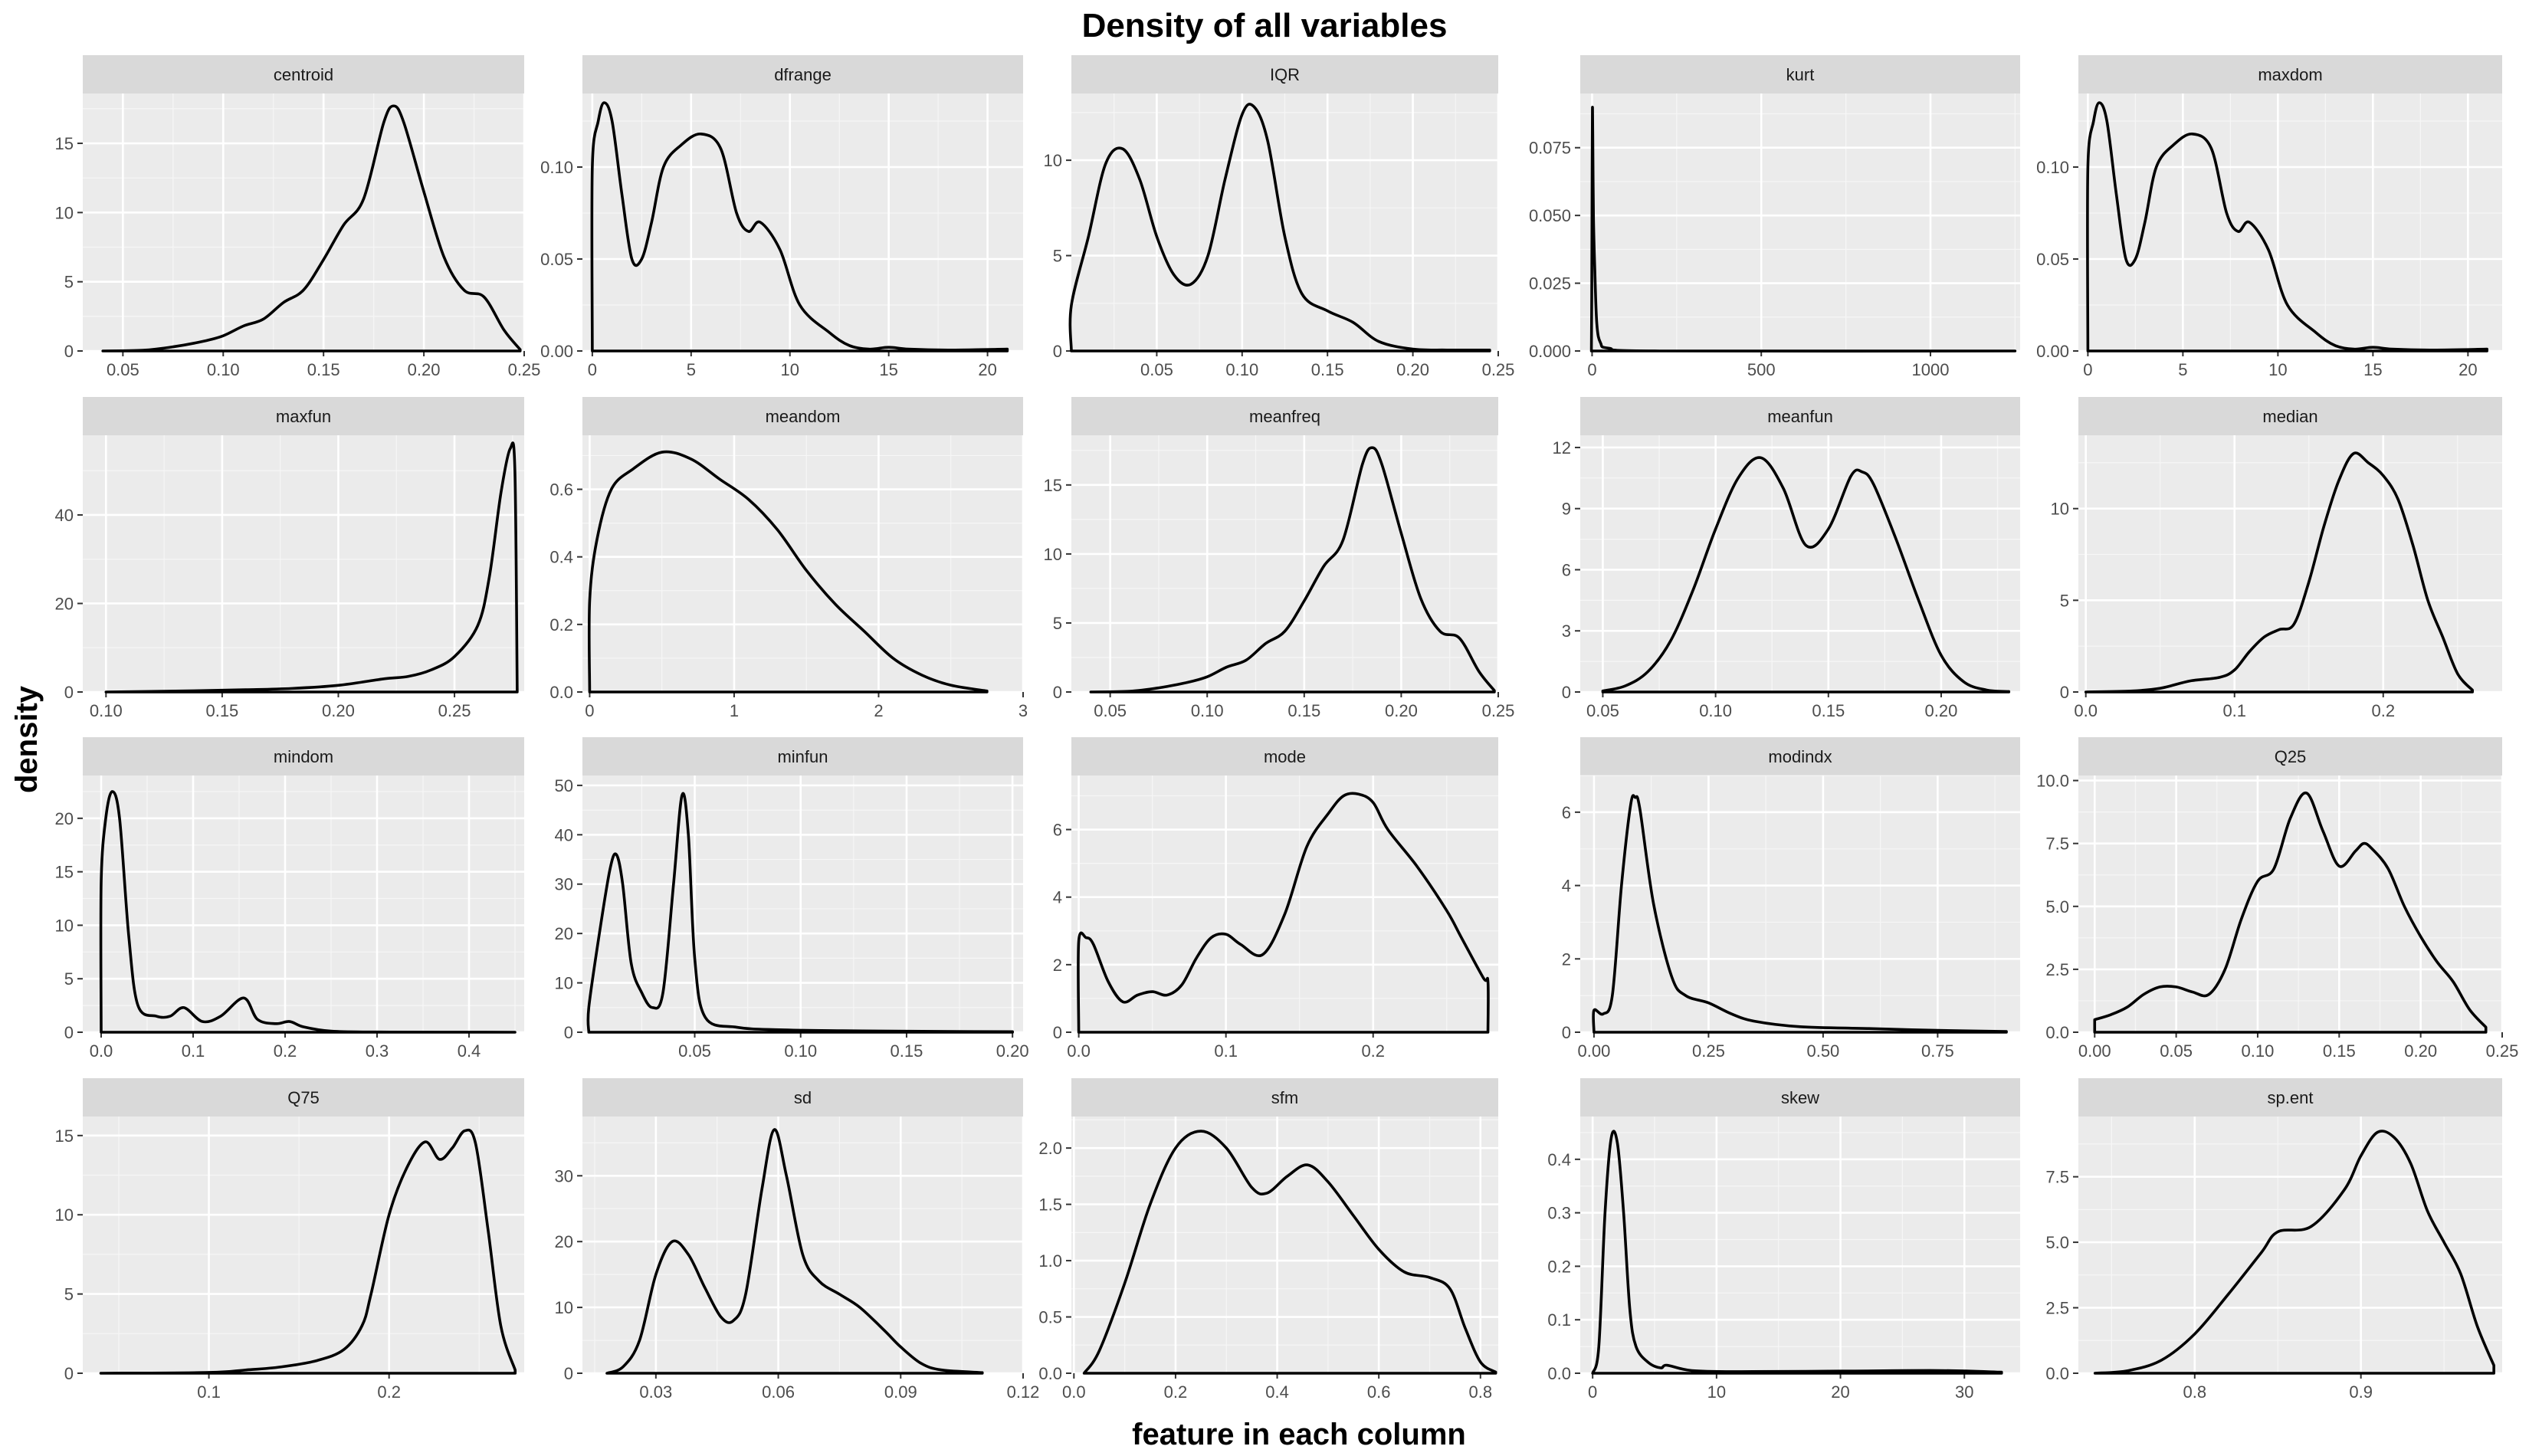  I want to click on x-tick-label: 0.75, so click(1937, 1051).